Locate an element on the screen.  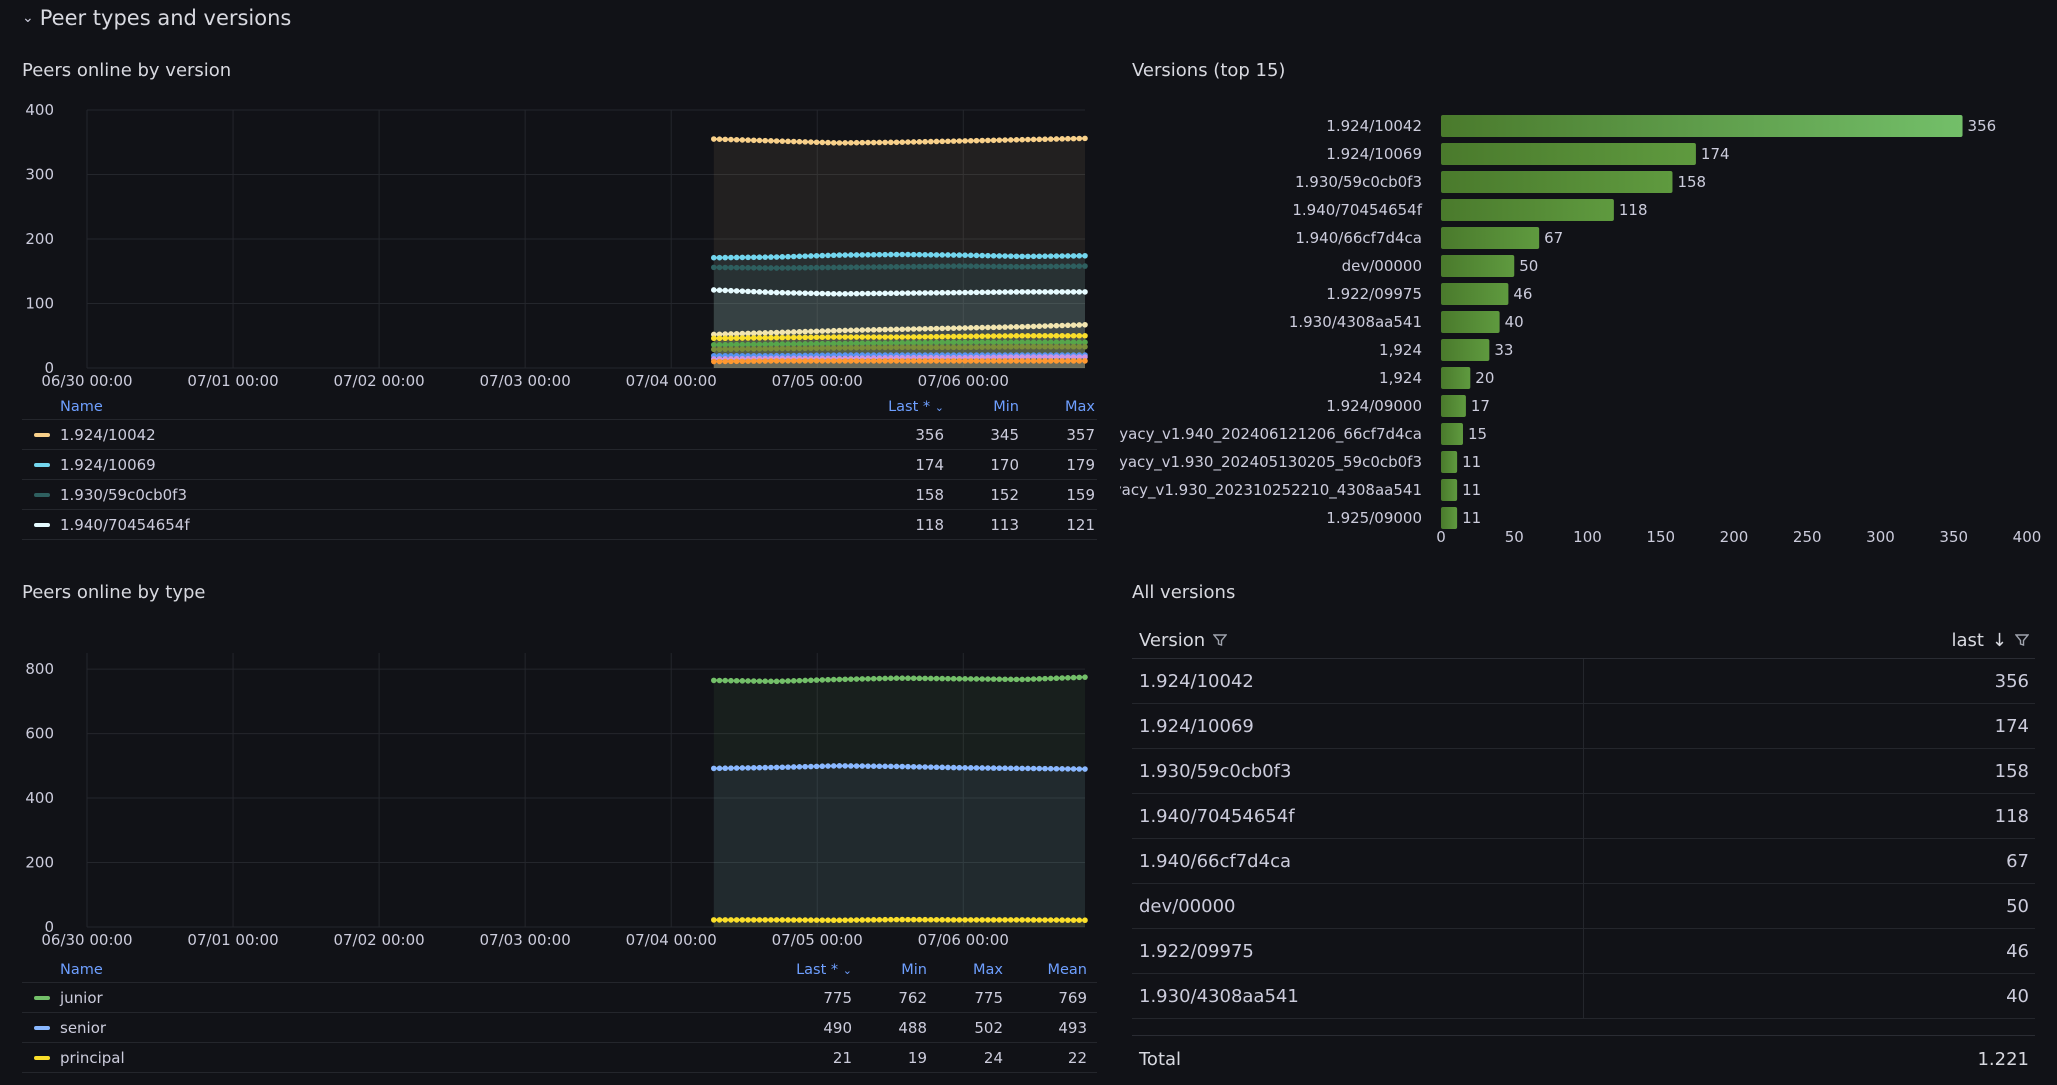
panel-title-versions-ts: Peers online by version is located at coordinates (127, 70).